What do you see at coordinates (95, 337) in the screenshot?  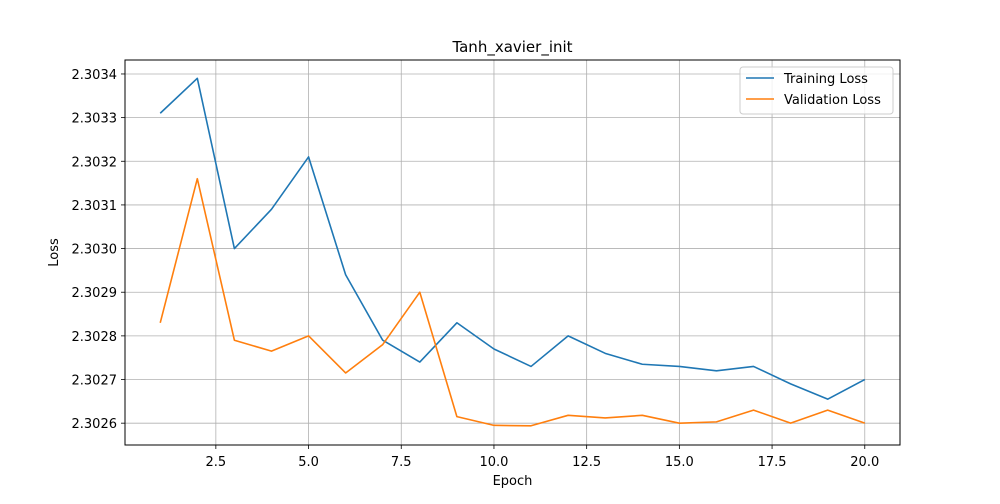 I see `y-tick-label: 2.3028` at bounding box center [95, 337].